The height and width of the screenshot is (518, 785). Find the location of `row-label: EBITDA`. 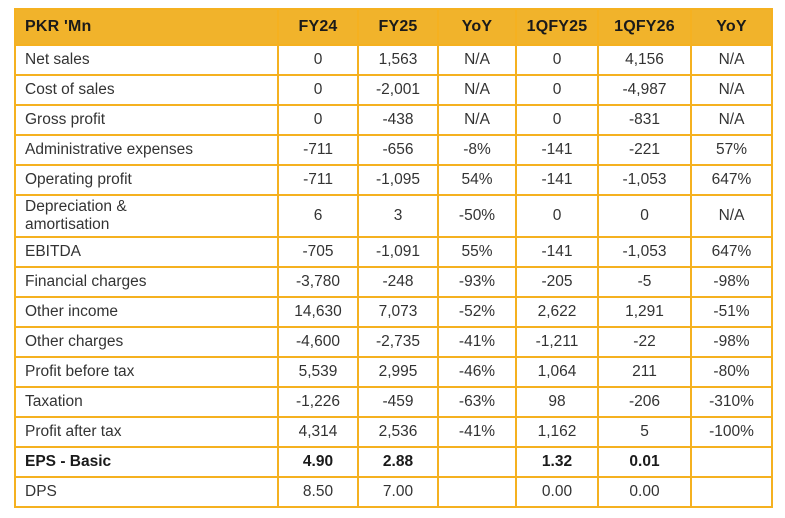

row-label: EBITDA is located at coordinates (146, 252).